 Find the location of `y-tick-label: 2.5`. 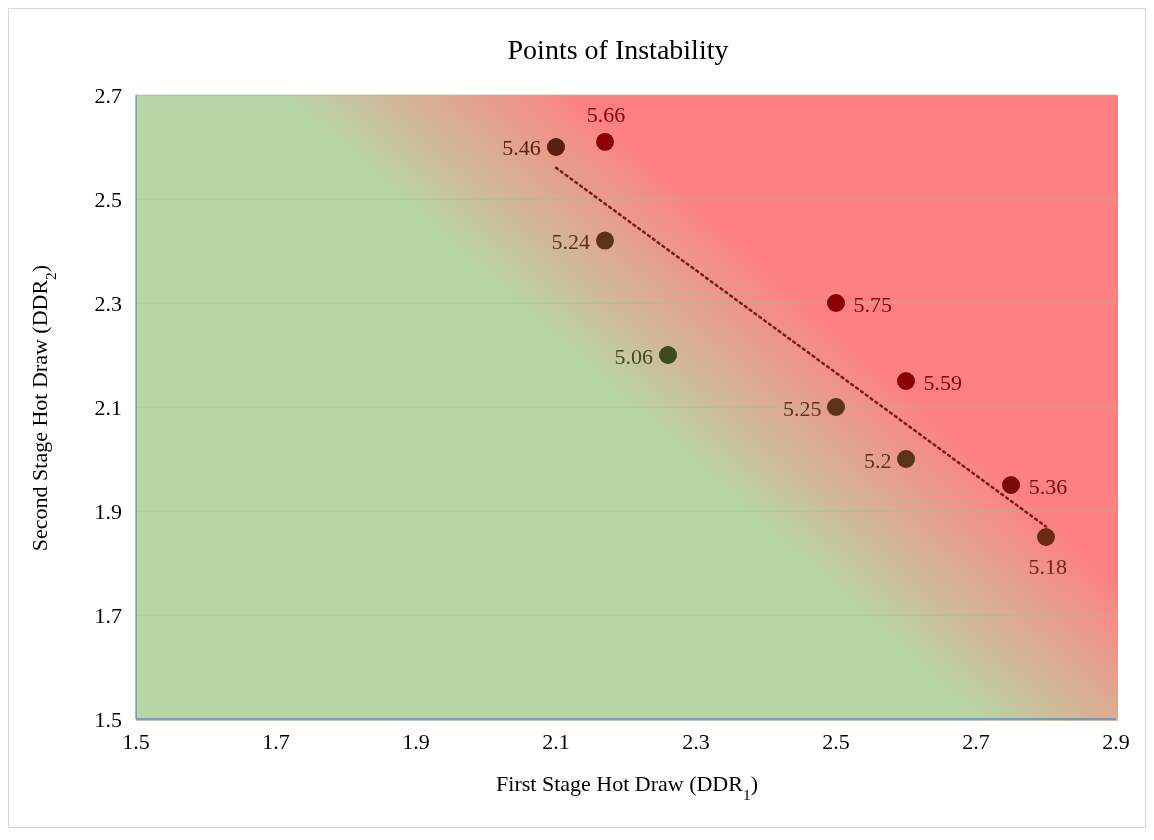

y-tick-label: 2.5 is located at coordinates (108, 199).